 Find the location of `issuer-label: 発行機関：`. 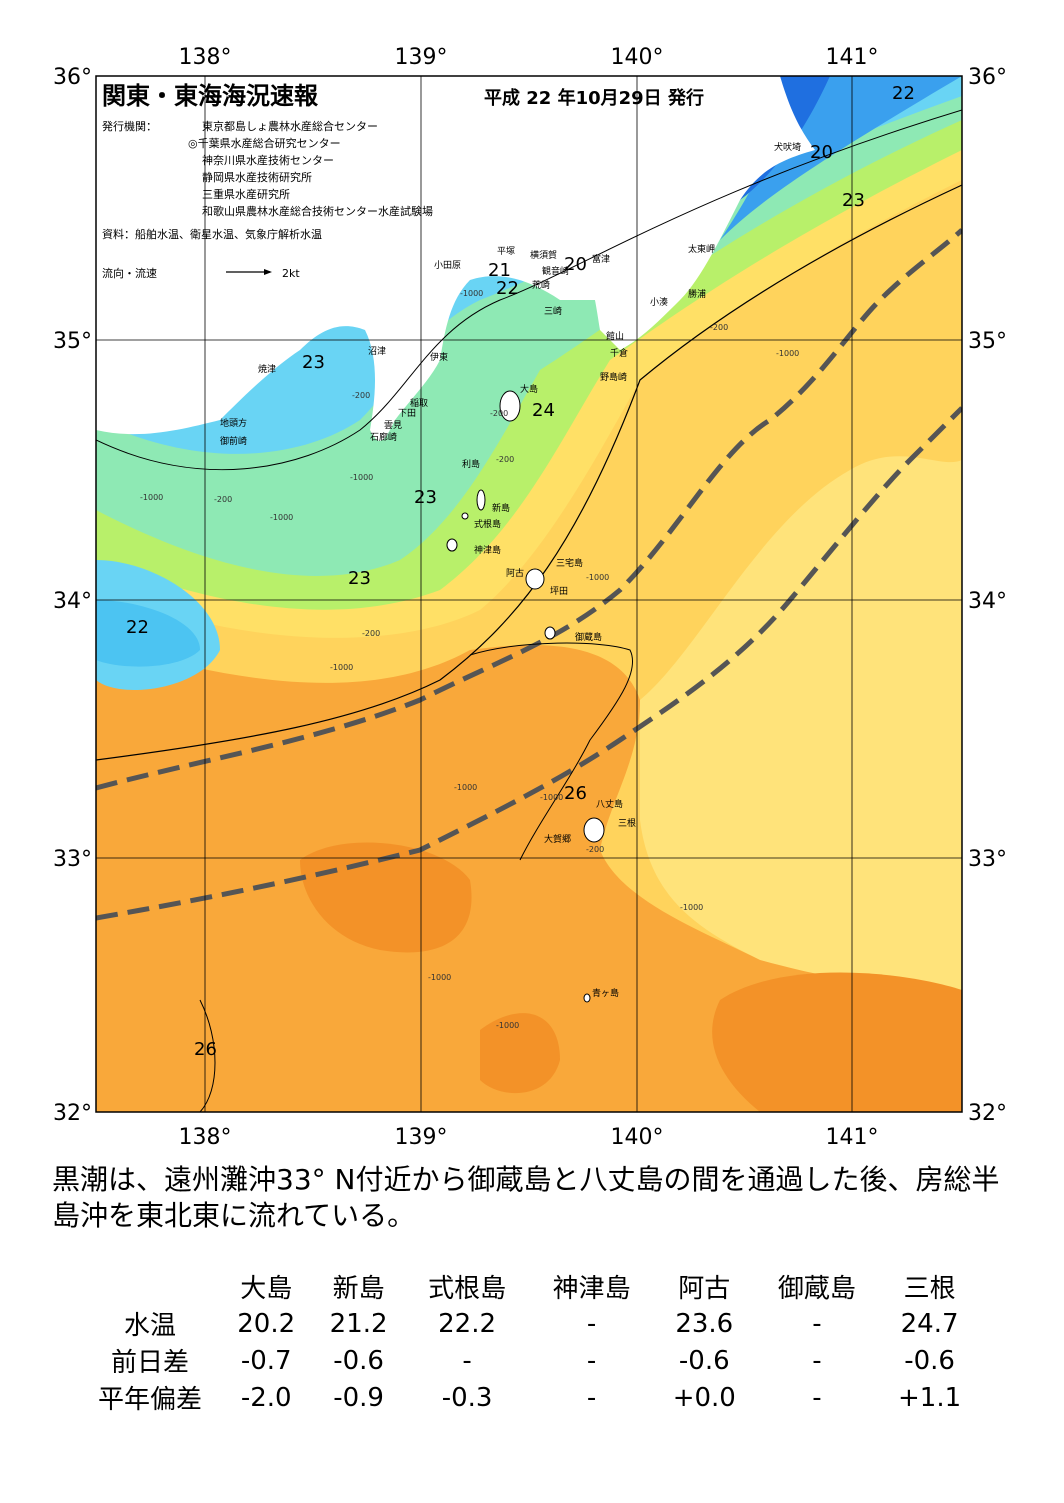

issuer-label: 発行機関： is located at coordinates (129, 126).